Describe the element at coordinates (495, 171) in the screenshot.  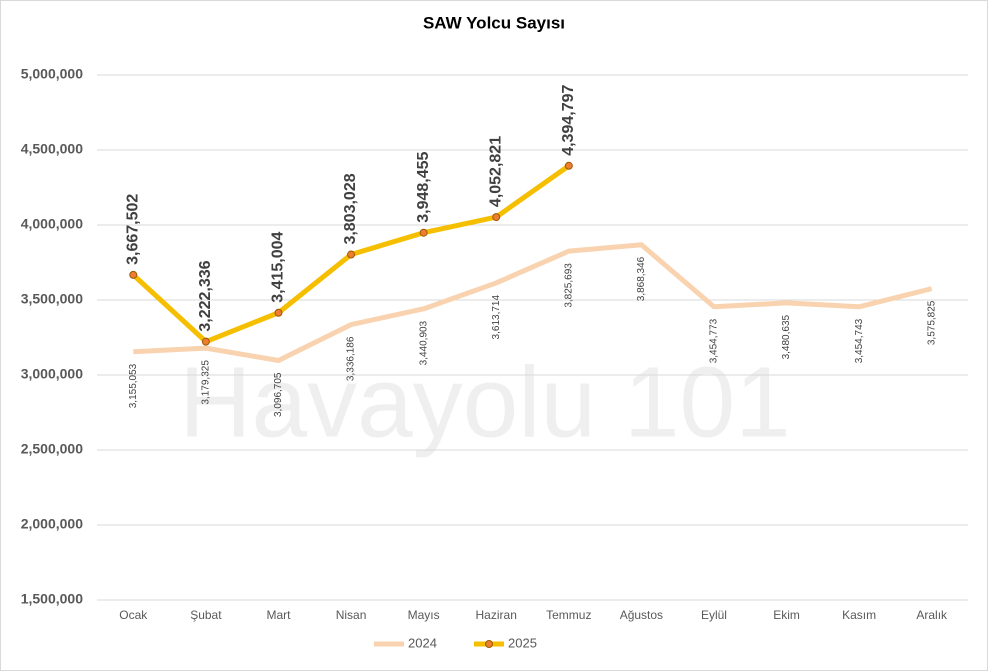
I see `data-label: 4,052,821` at that location.